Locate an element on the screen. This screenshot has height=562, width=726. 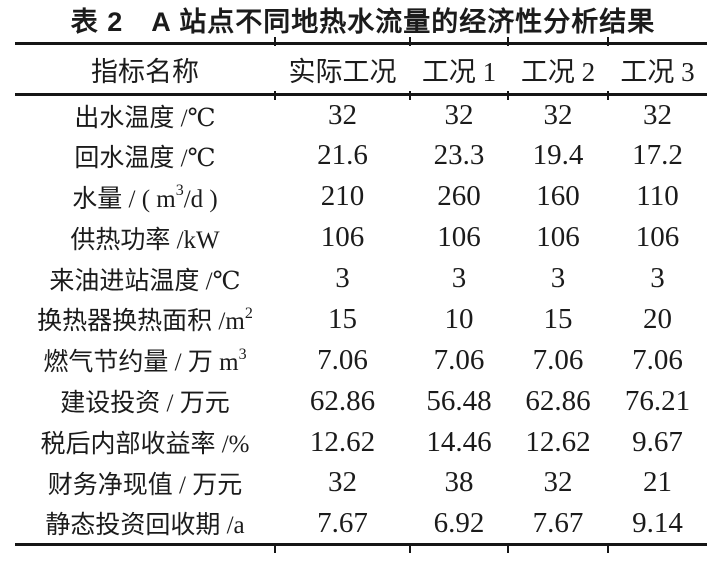
indicator-label: 换热器换热面积 /m2 is located at coordinates (145, 319).